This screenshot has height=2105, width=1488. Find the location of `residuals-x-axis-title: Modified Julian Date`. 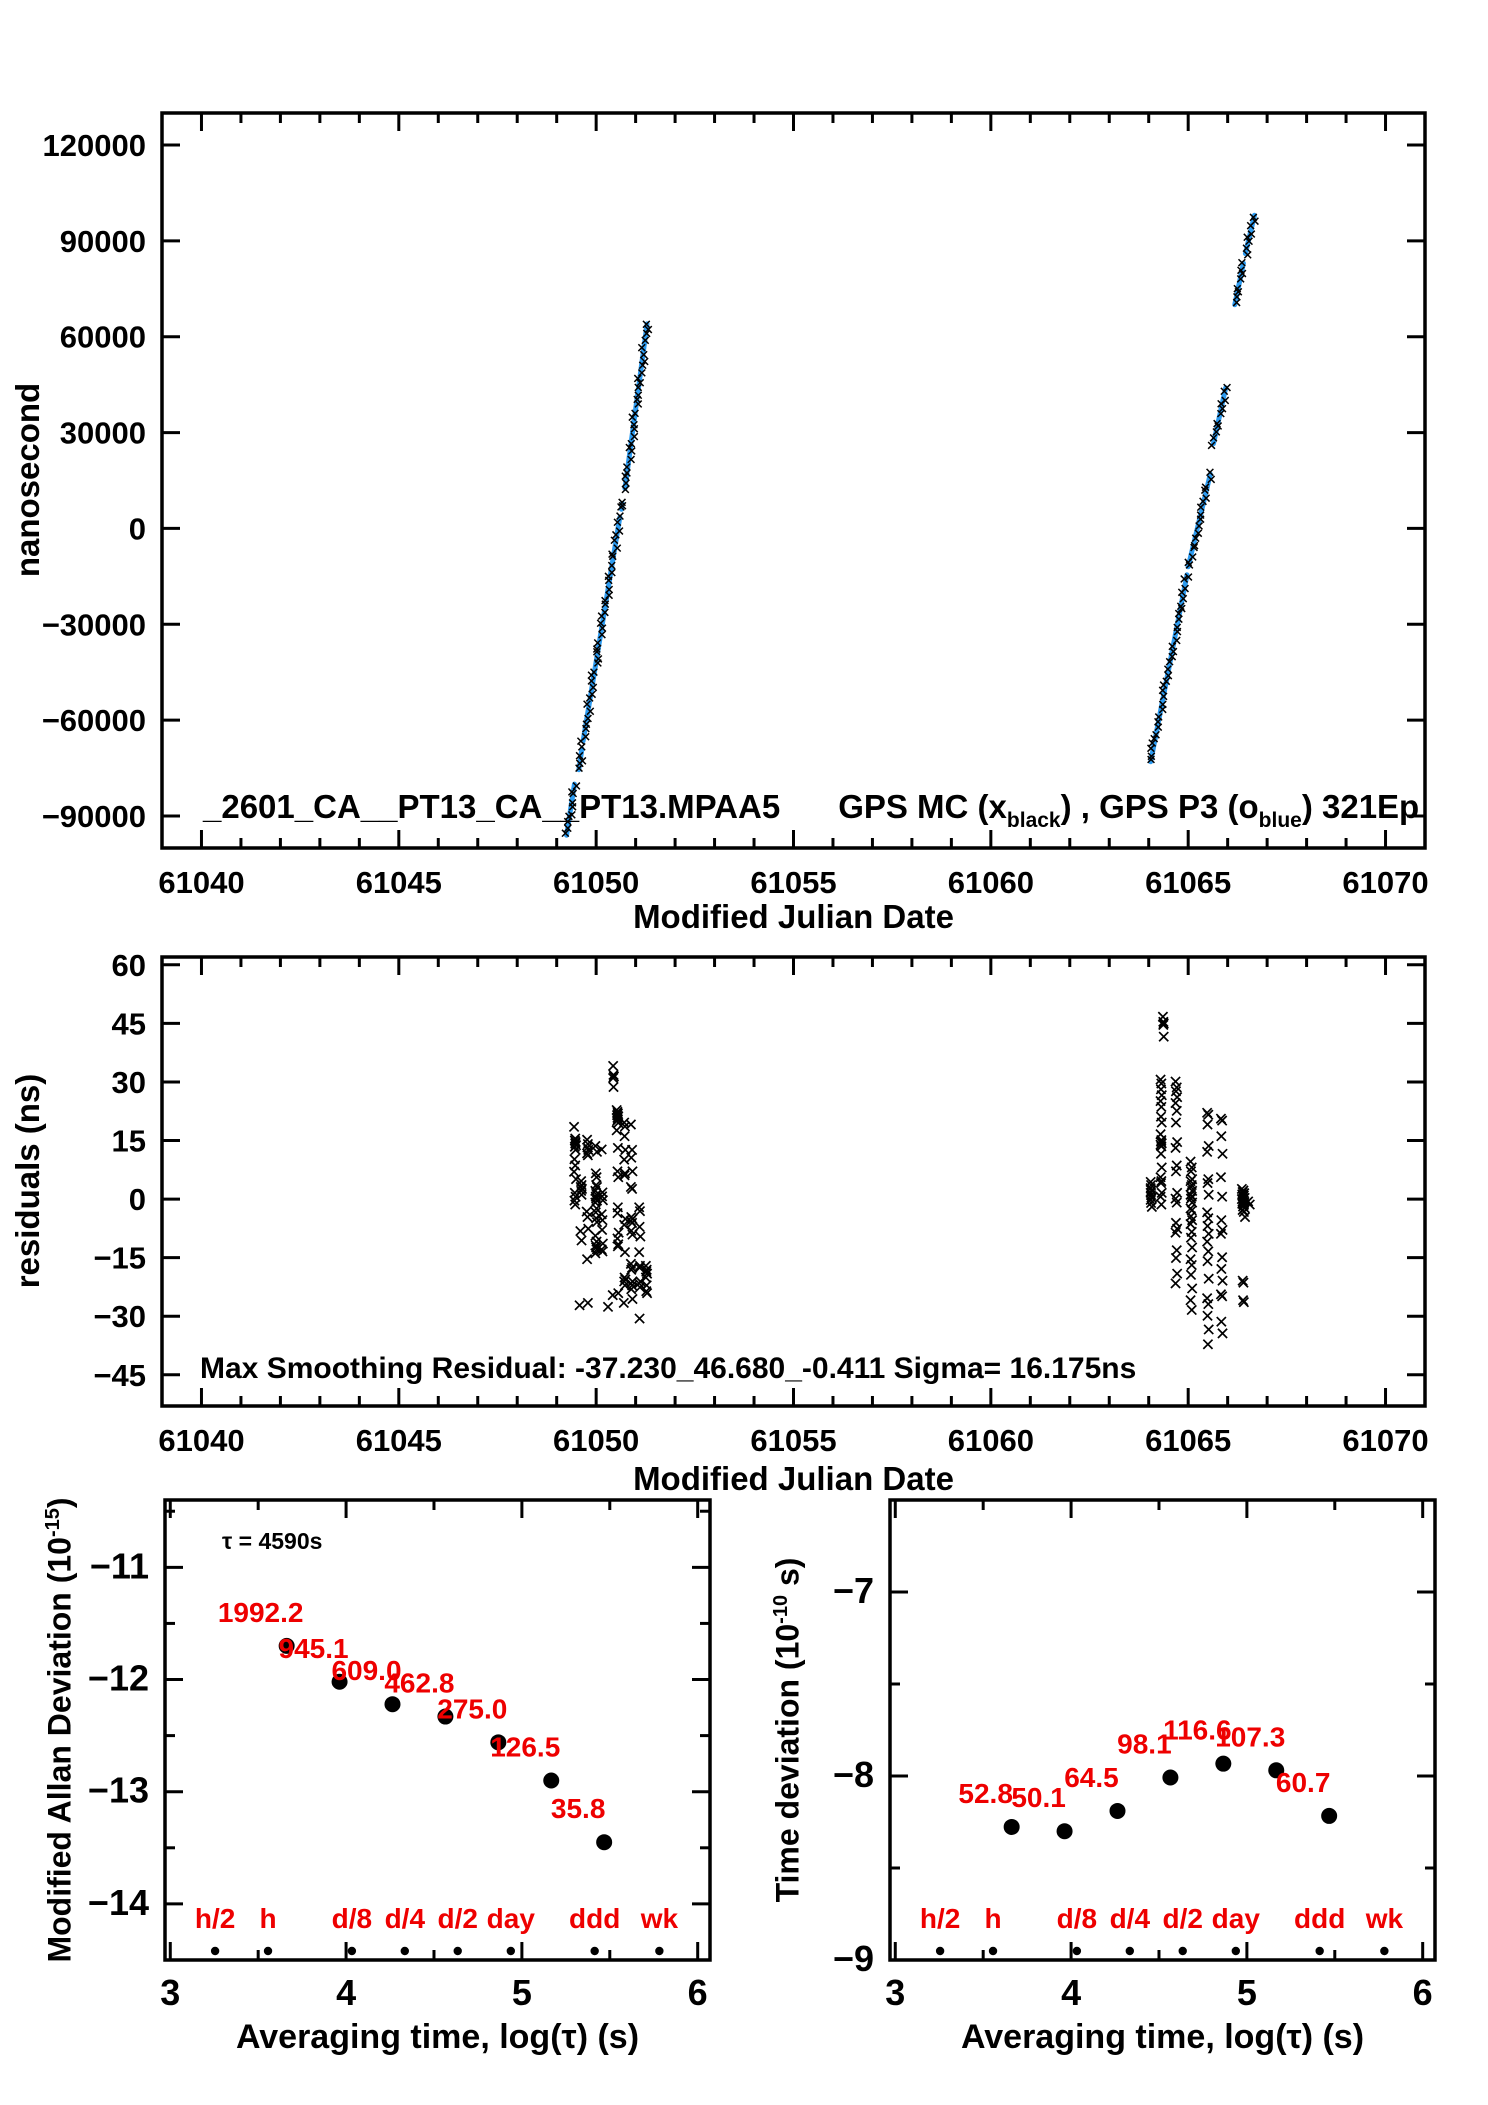

residuals-x-axis-title: Modified Julian Date is located at coordinates (793, 1478).